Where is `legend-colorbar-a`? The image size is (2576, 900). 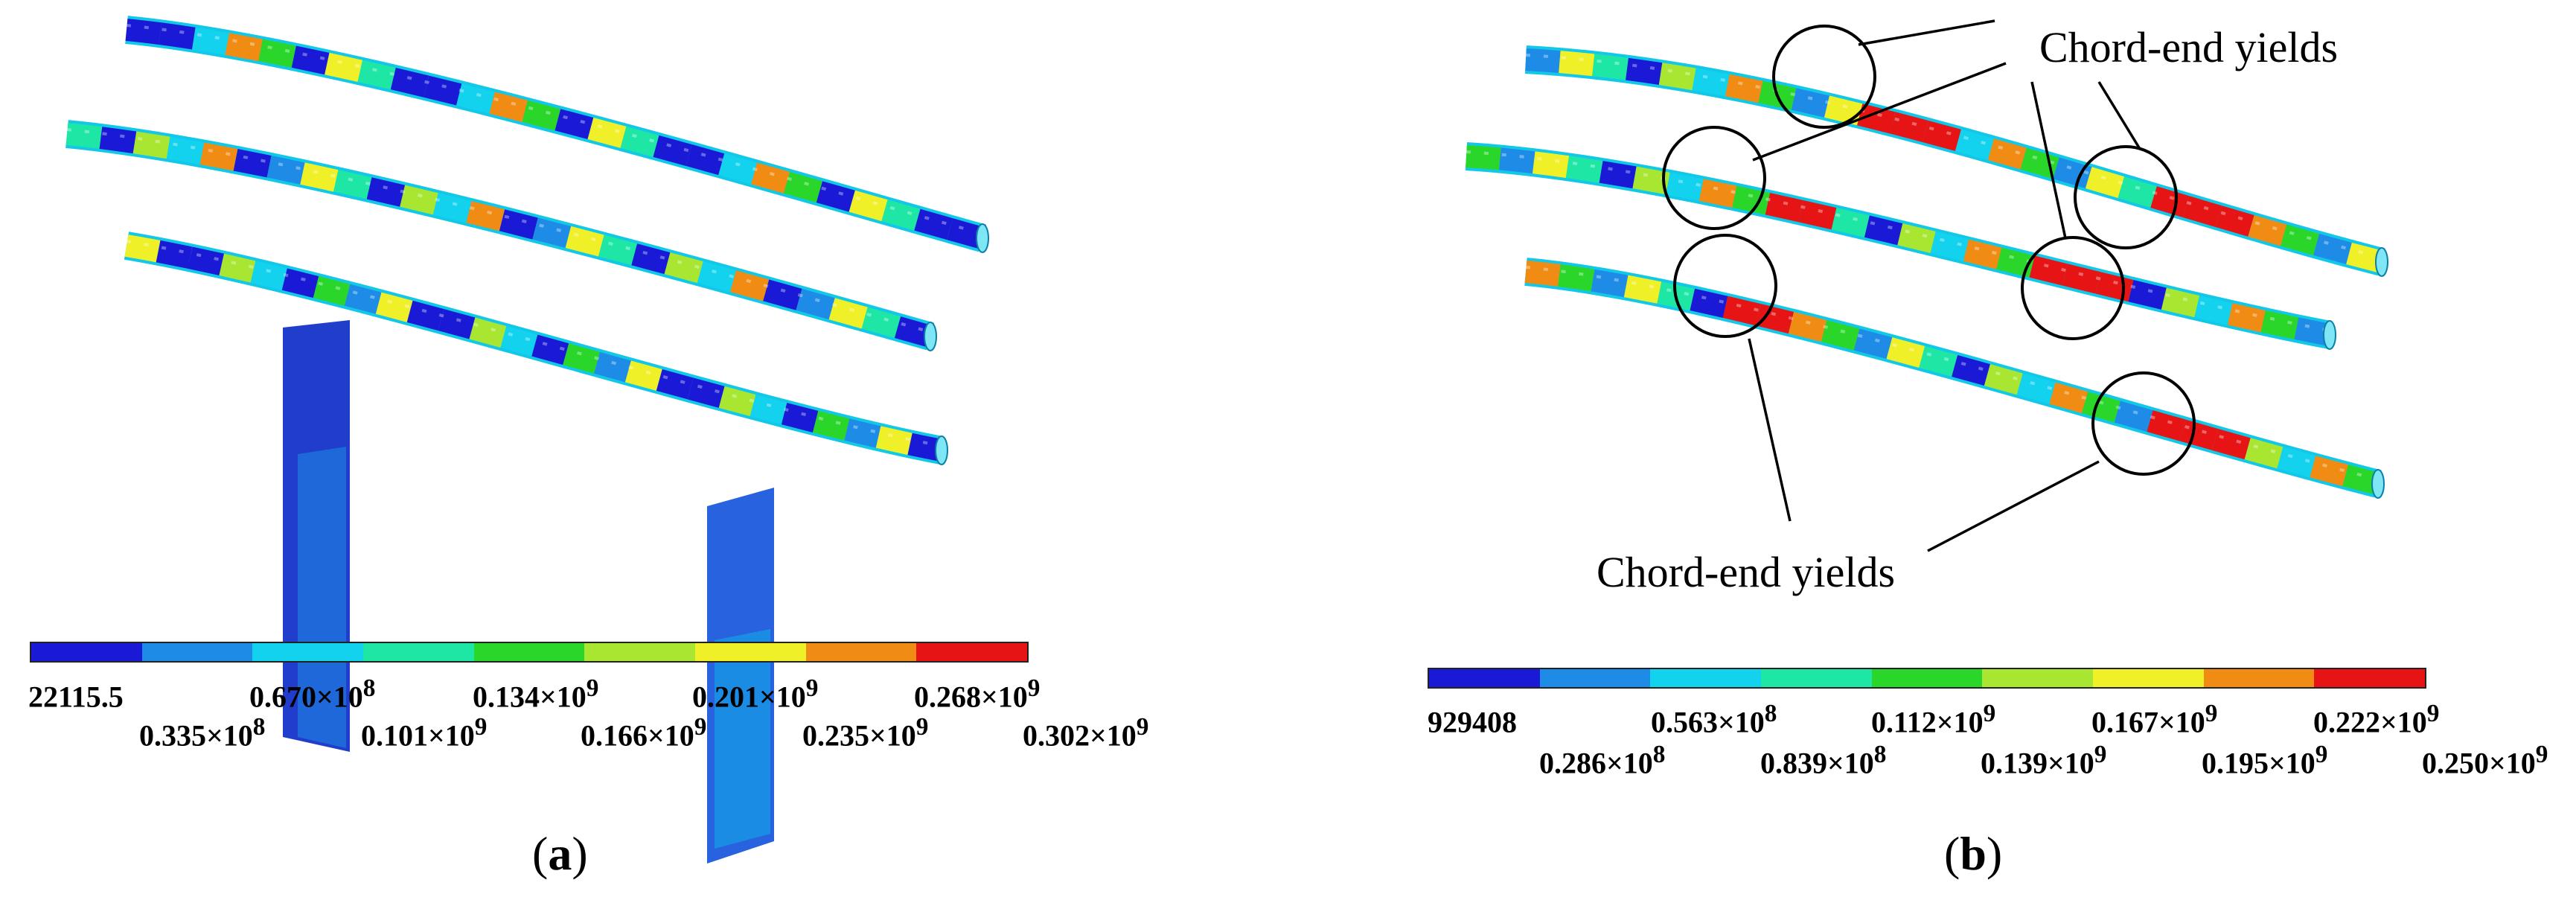
legend-colorbar-a is located at coordinates (530, 652).